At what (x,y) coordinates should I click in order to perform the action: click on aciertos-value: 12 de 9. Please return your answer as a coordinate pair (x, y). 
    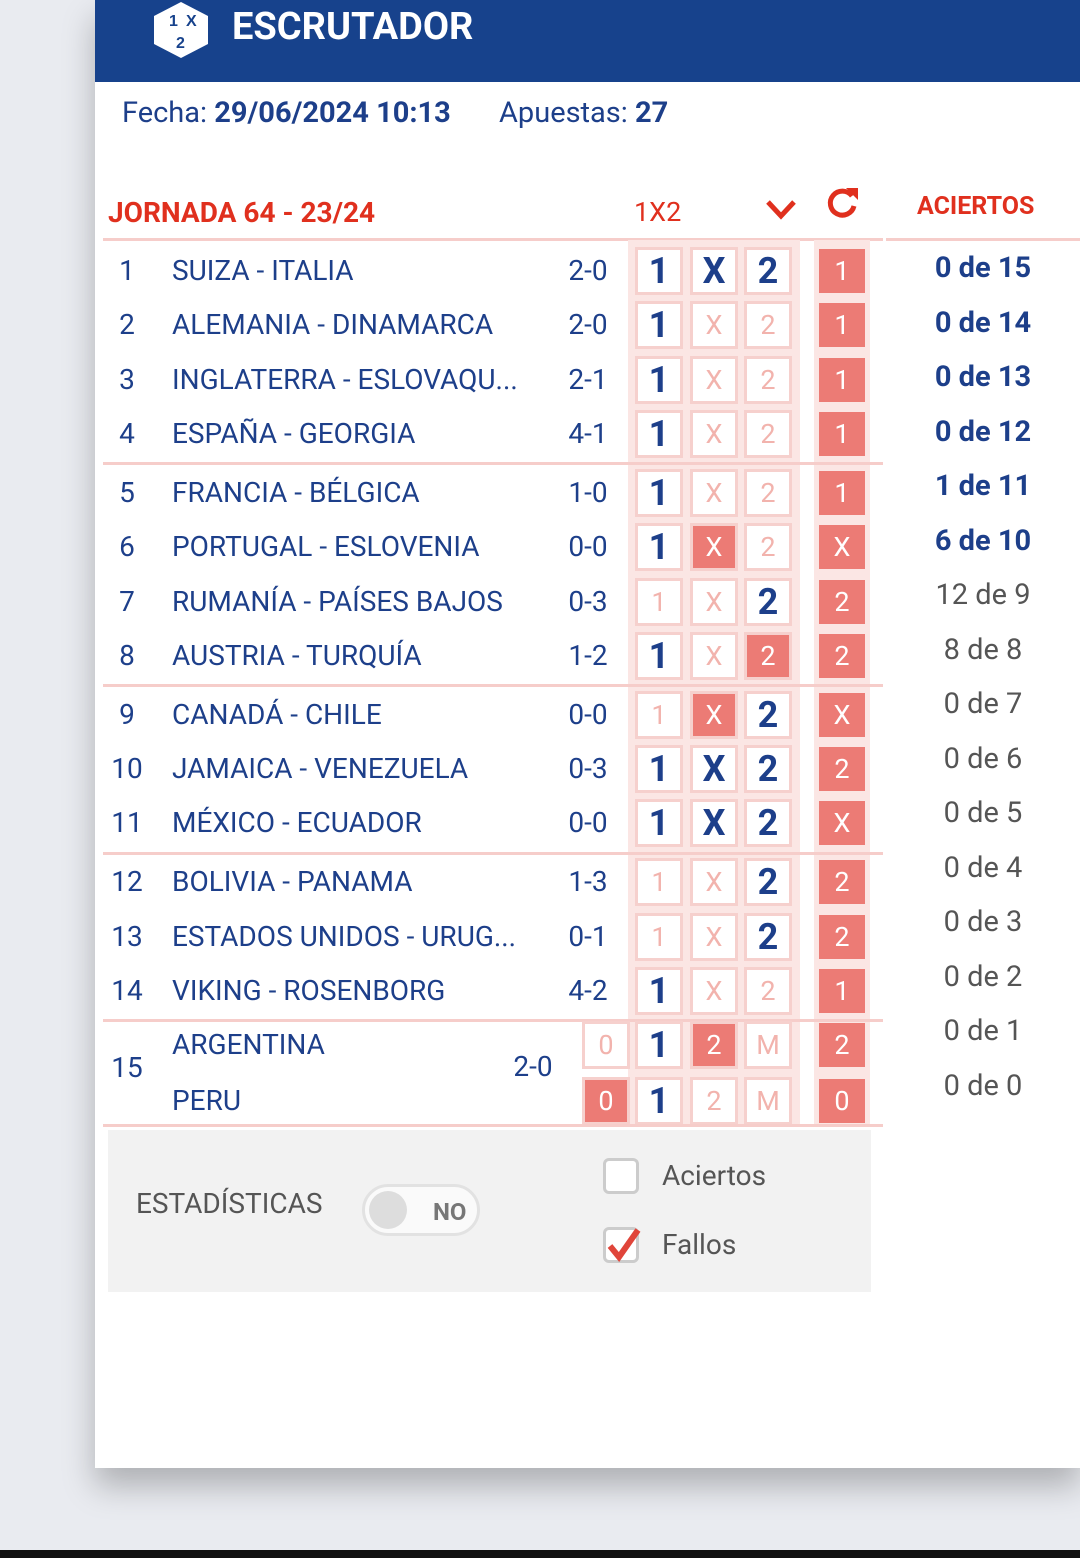
    Looking at the image, I should click on (983, 595).